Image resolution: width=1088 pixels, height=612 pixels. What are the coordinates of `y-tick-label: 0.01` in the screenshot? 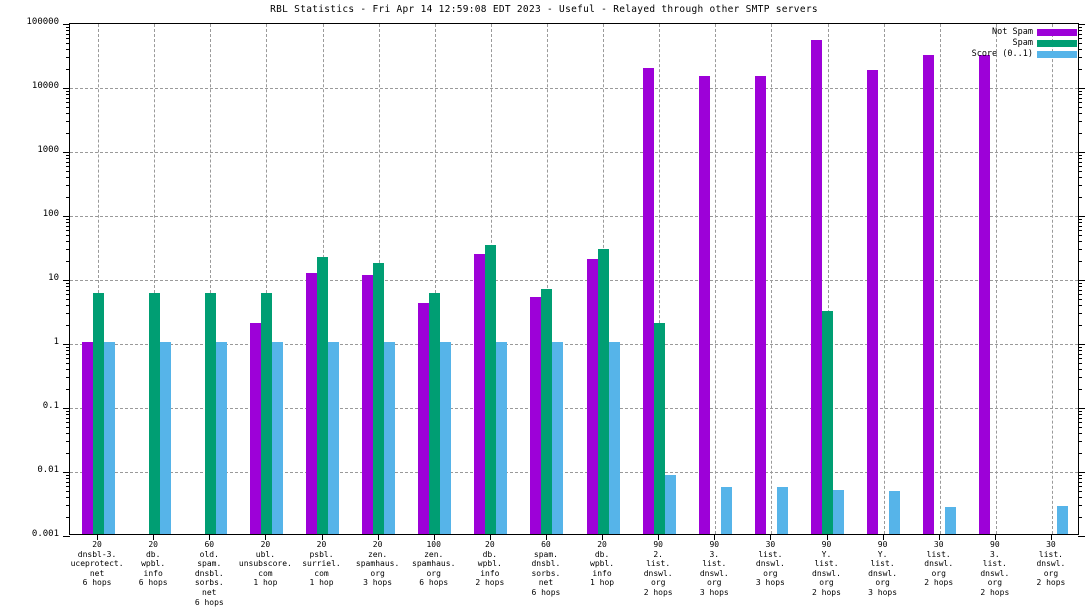 It's located at (48, 470).